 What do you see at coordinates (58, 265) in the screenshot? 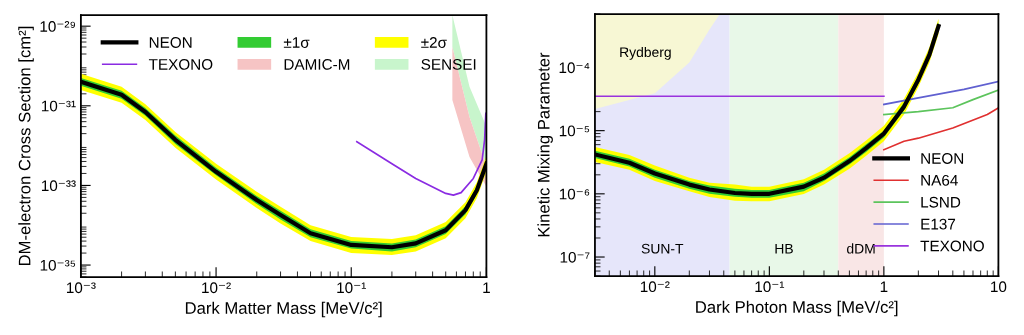
I see `y-tick-label: 10⁻³⁵` at bounding box center [58, 265].